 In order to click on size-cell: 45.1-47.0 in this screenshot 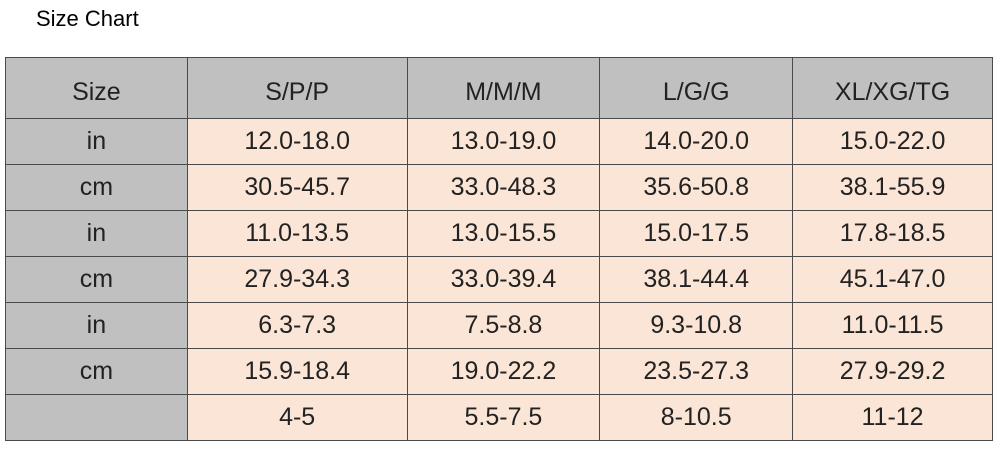, I will do `click(892, 279)`.